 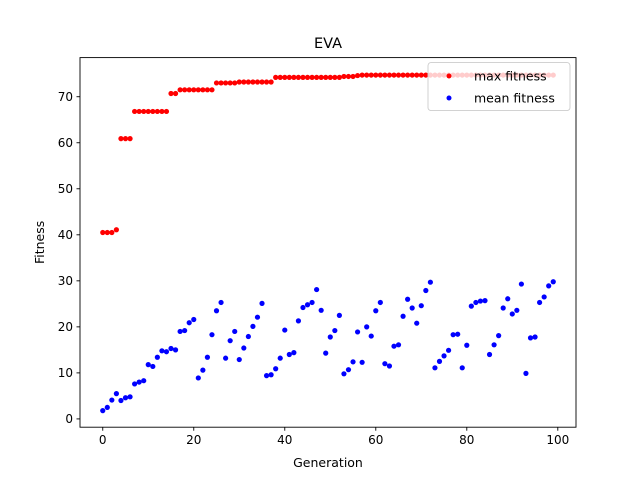 I want to click on legend-marker-max-fitness, so click(x=449, y=76).